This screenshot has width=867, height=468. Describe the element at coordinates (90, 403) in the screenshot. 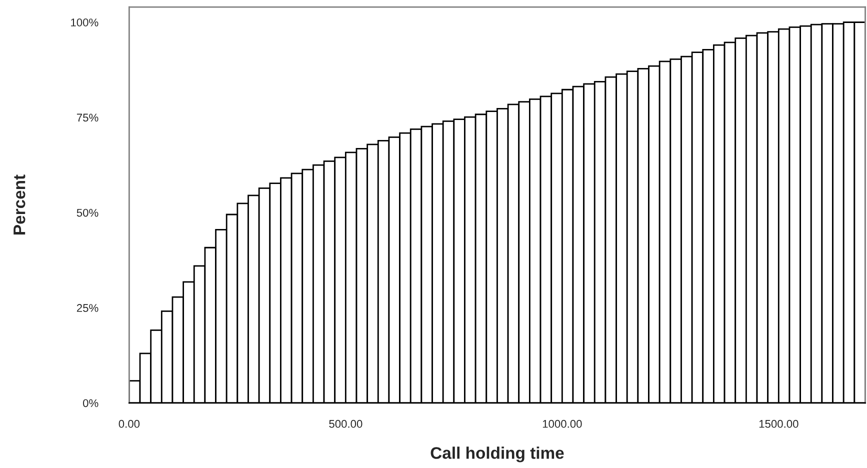

I see `y-tick-label: 0%` at that location.